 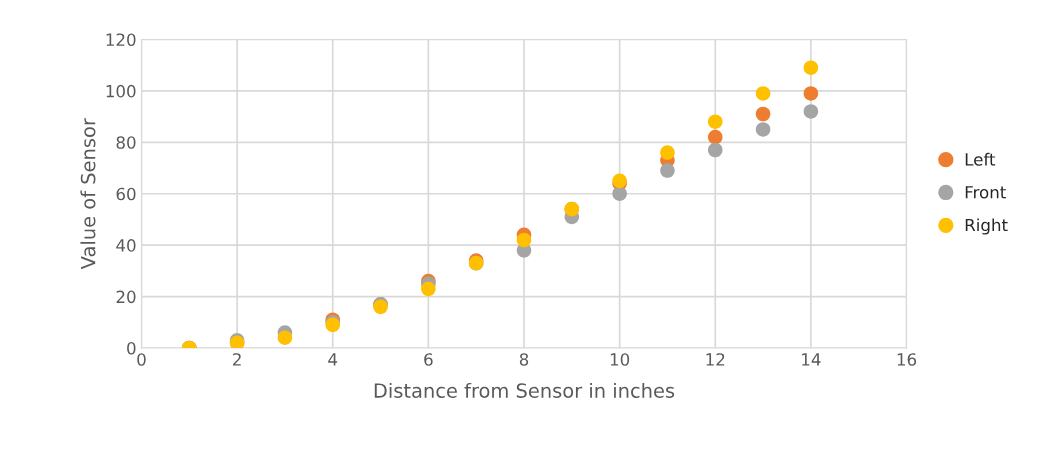 I want to click on y-tick-label: 40, so click(x=126, y=245).